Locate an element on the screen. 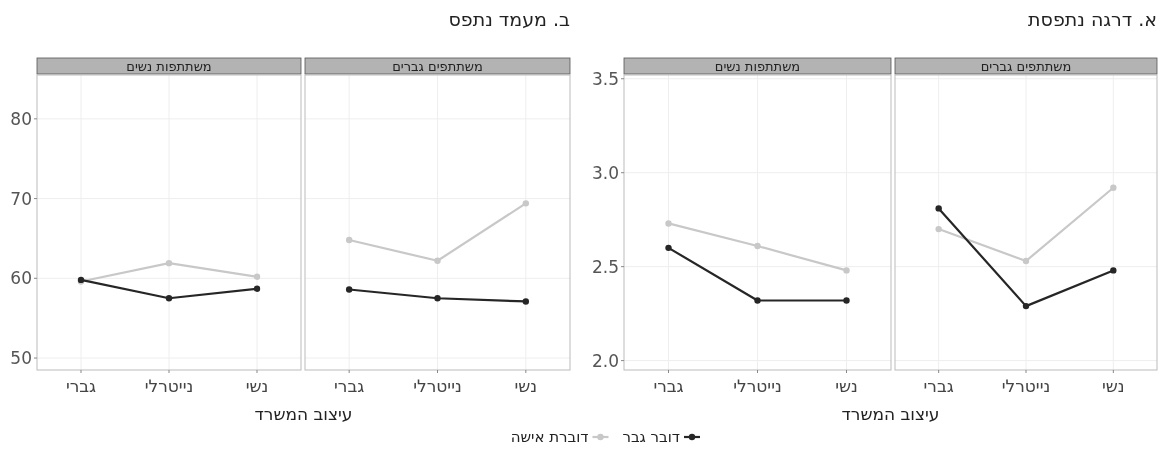  y-tick-label: 80 is located at coordinates (21, 118).